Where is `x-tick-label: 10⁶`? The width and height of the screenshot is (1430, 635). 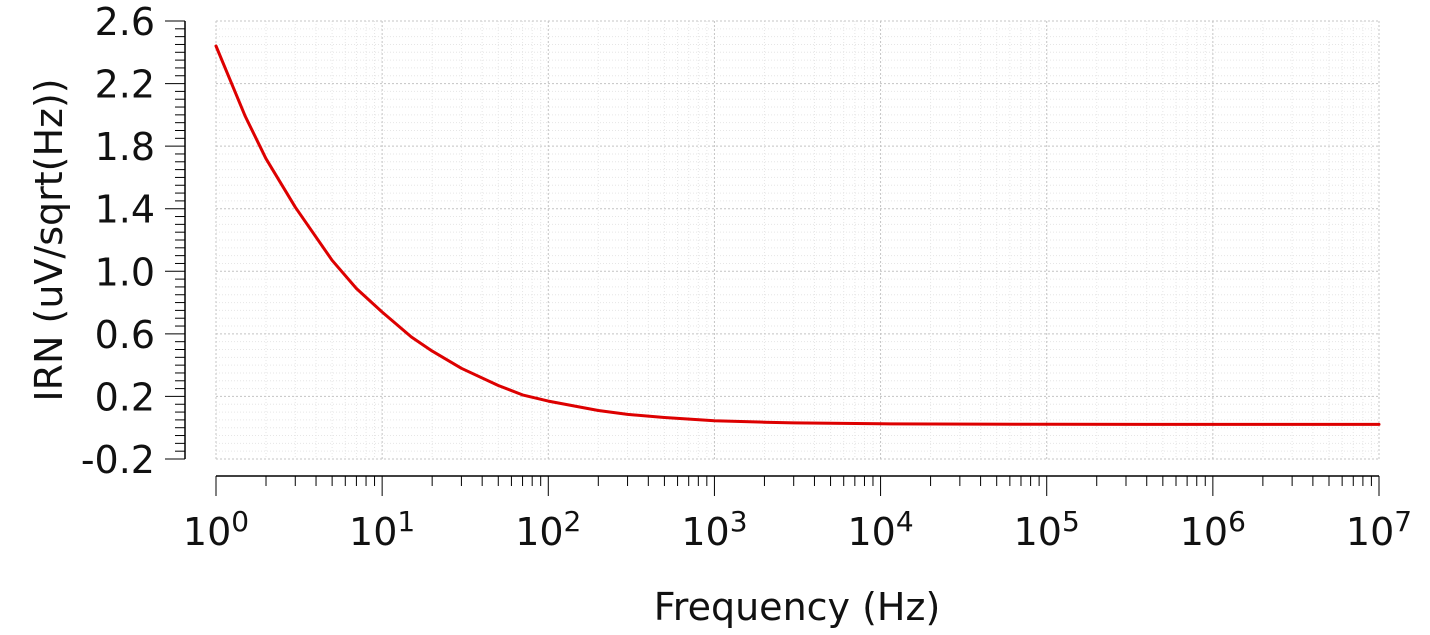 x-tick-label: 10⁶ is located at coordinates (1213, 529).